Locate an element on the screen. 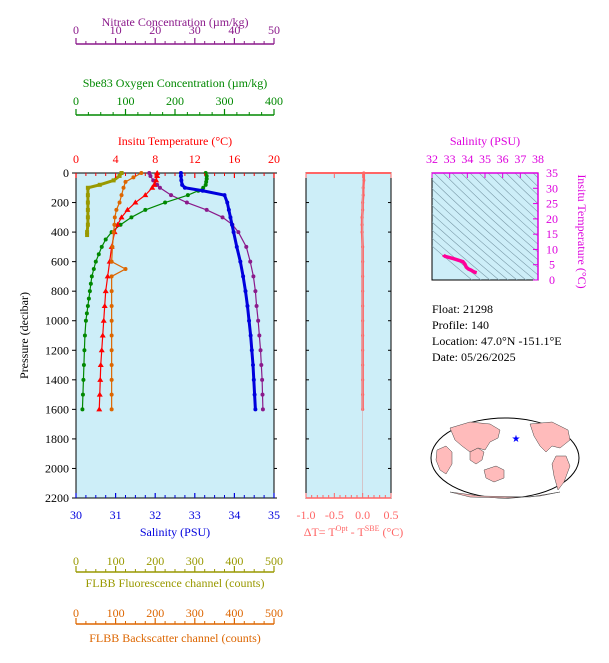 The image size is (609, 663). pressure-tick-label: 1200 is located at coordinates (57, 350).